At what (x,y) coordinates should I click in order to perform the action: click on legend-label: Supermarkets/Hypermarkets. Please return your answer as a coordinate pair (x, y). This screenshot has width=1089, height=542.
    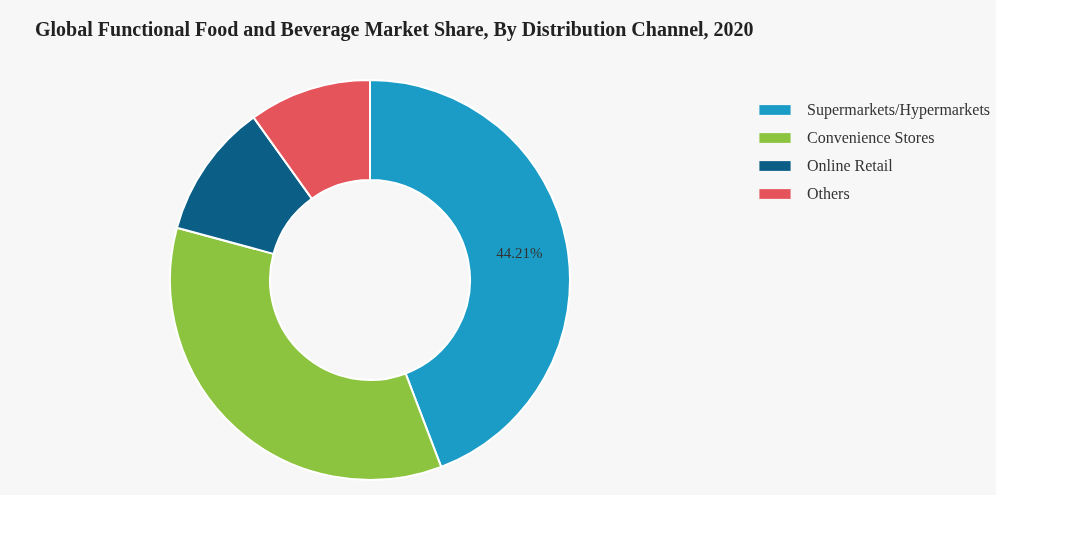
    Looking at the image, I should click on (899, 110).